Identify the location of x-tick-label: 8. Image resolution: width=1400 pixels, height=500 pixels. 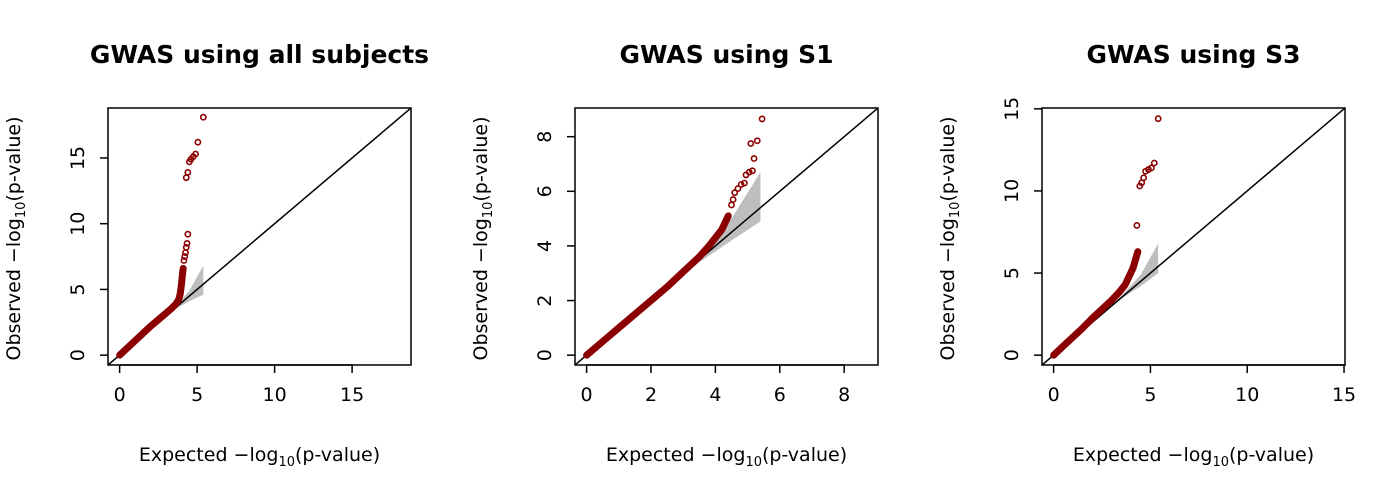
(844, 395).